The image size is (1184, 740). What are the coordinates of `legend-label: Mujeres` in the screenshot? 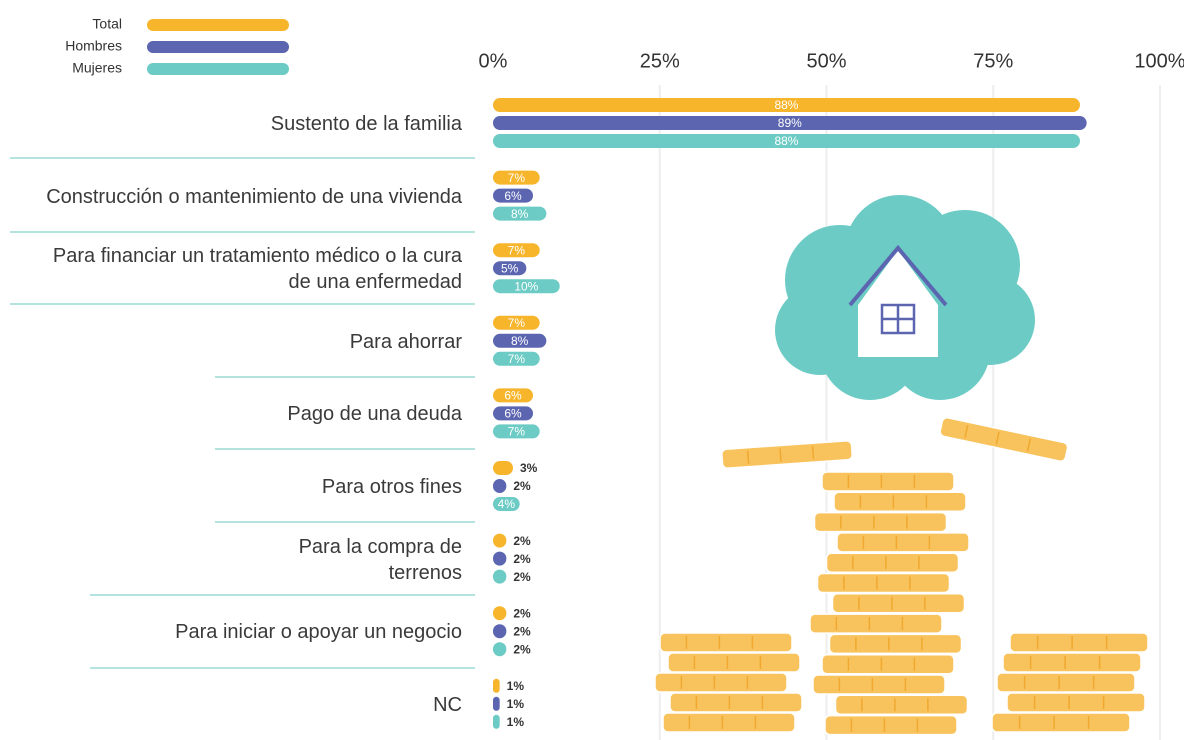 It's located at (97, 68).